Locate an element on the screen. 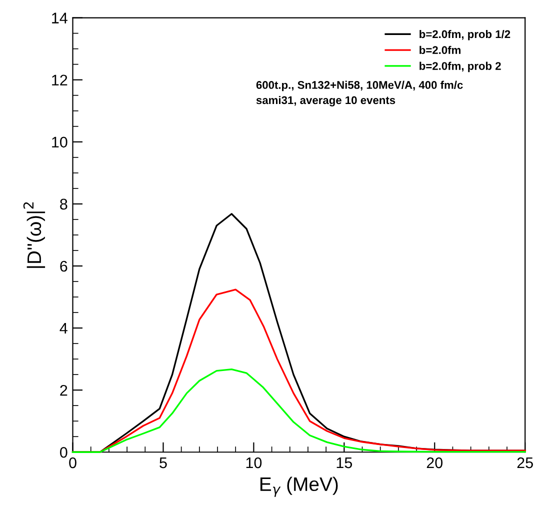 This screenshot has width=543, height=508. y-tick-label: 2 is located at coordinates (64, 390).